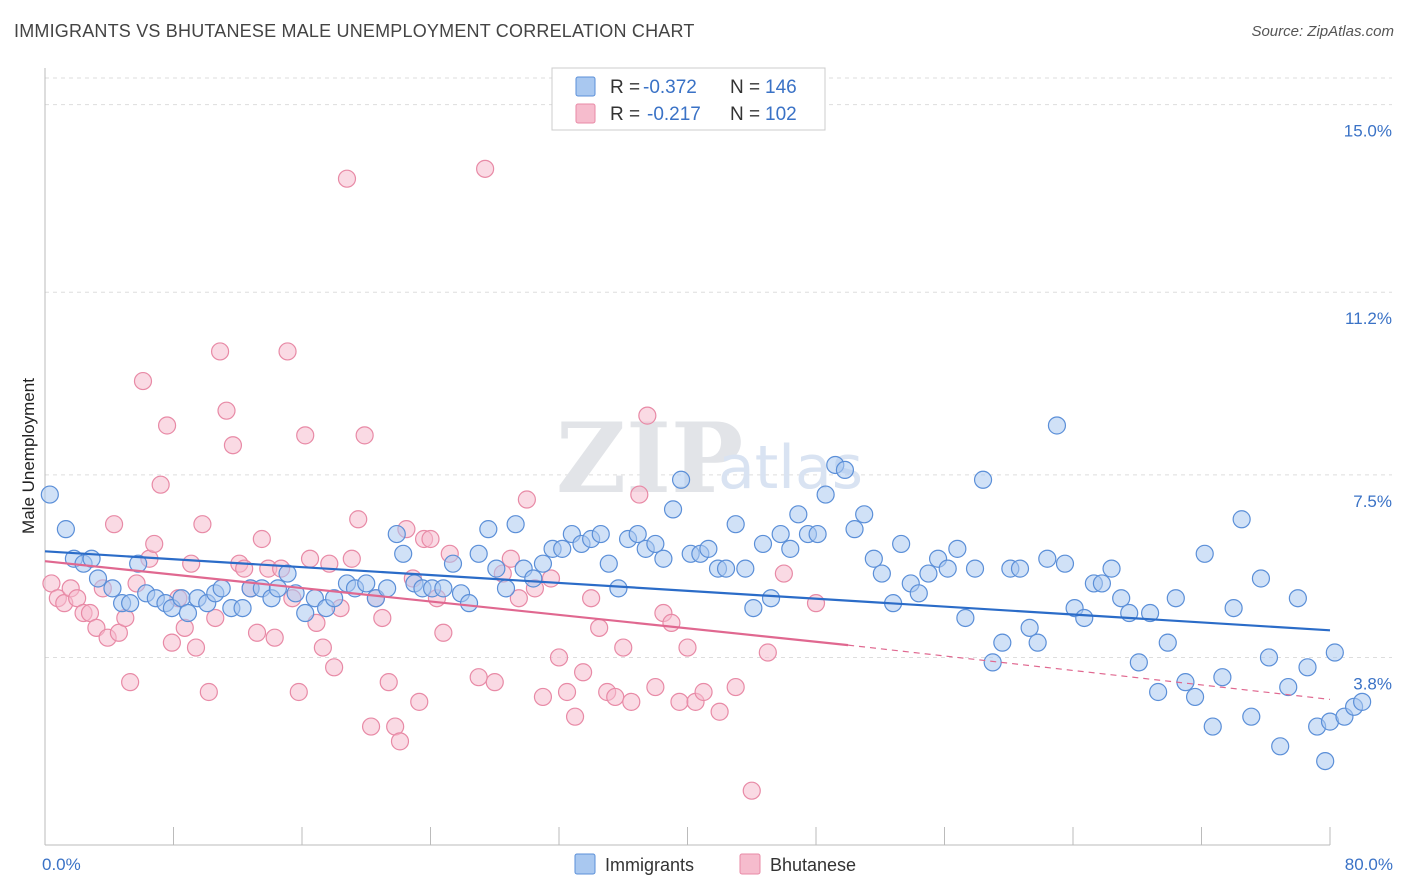 The width and height of the screenshot is (1406, 892). I want to click on top-legend: R = -0.372 N = 146 R = -0.217 N = 102, so click(688, 99).